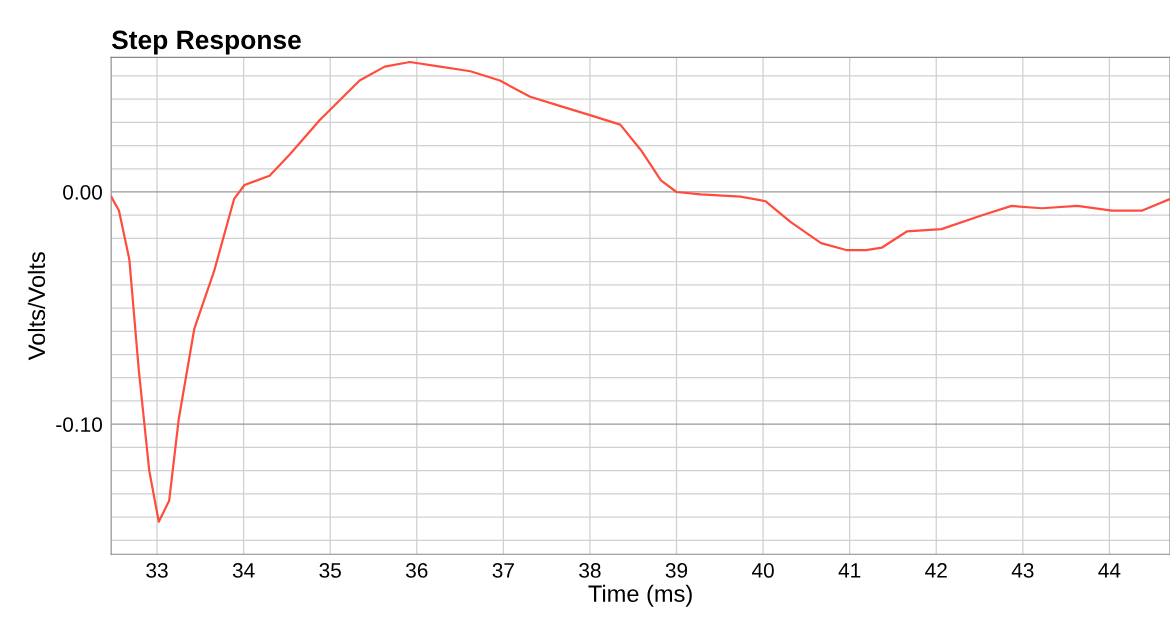 The image size is (1170, 637). I want to click on x-tick-label: 36, so click(416, 570).